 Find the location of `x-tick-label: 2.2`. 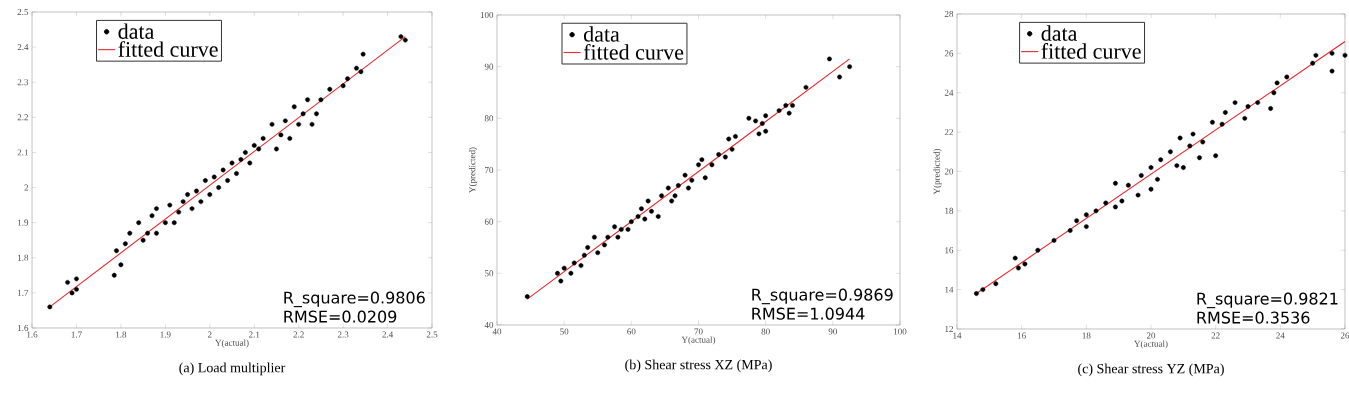

x-tick-label: 2.2 is located at coordinates (298, 334).